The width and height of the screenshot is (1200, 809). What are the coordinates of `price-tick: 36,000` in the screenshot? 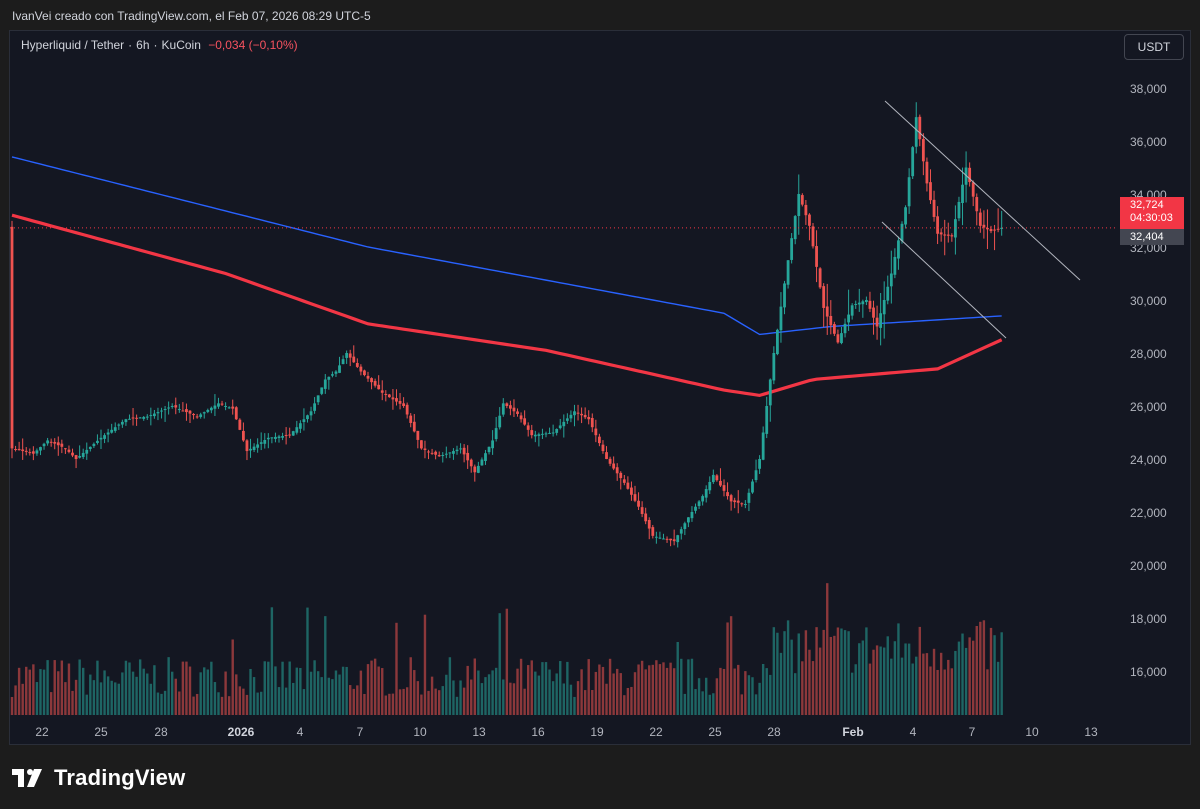 It's located at (1148, 142).